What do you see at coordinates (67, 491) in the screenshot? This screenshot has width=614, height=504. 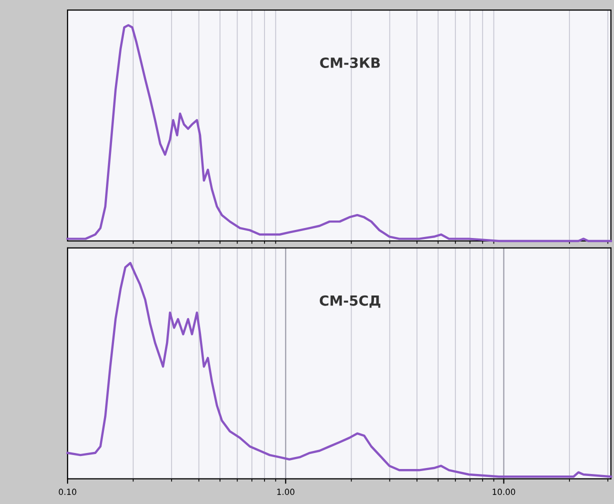 I see `x-tick-label: 0.10` at bounding box center [67, 491].